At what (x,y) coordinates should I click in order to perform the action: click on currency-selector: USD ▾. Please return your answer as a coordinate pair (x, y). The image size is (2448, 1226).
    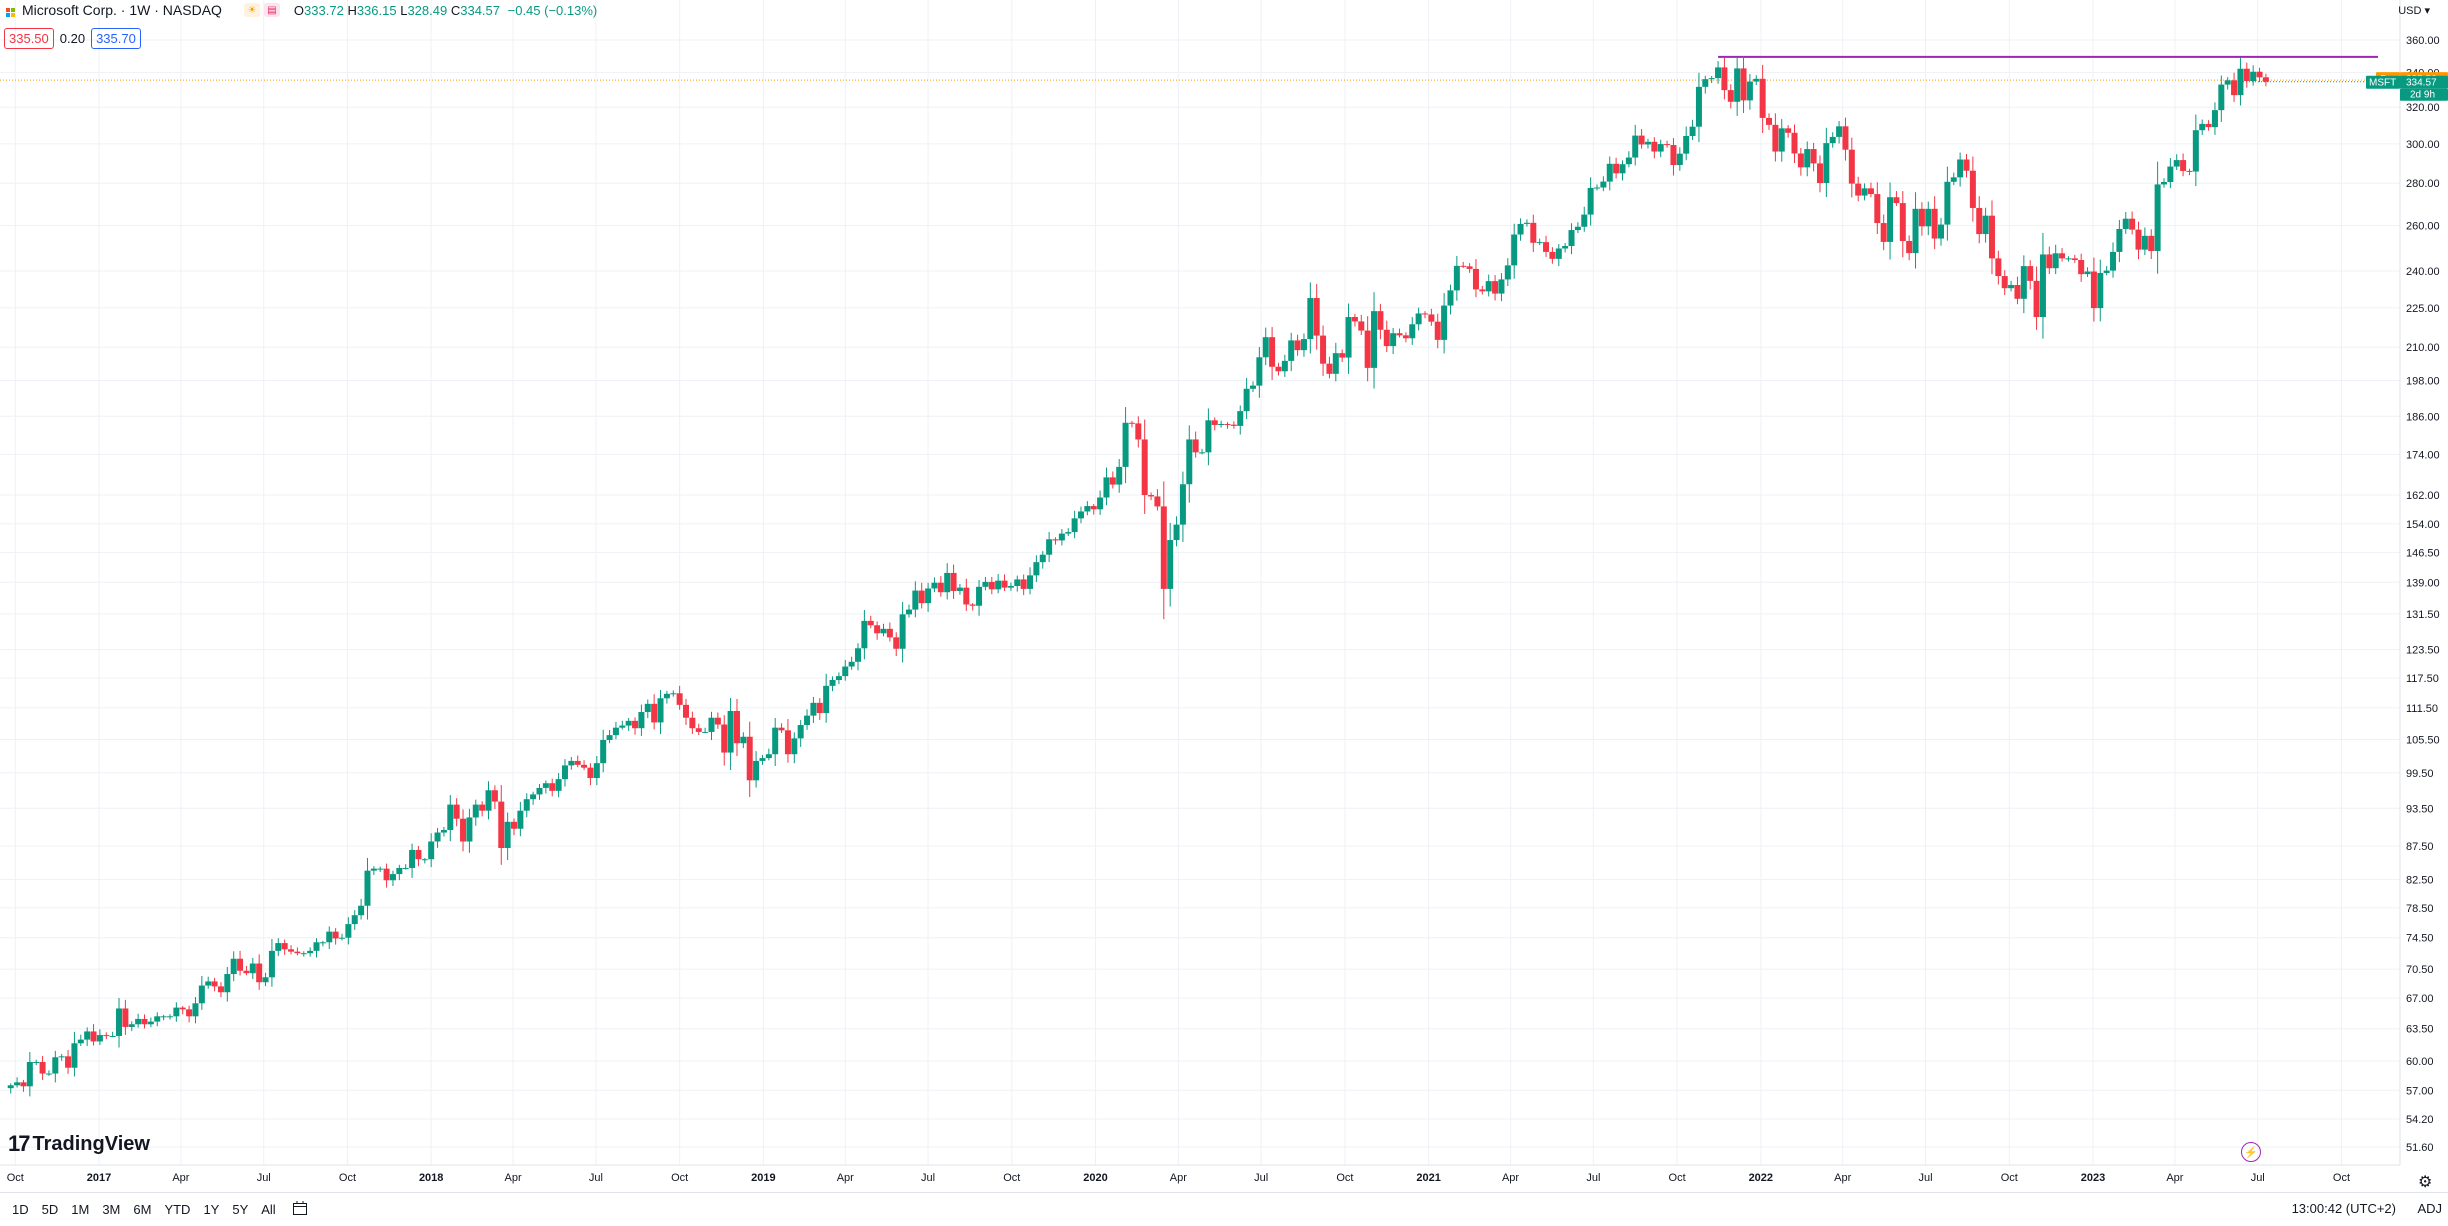
    Looking at the image, I should click on (2414, 11).